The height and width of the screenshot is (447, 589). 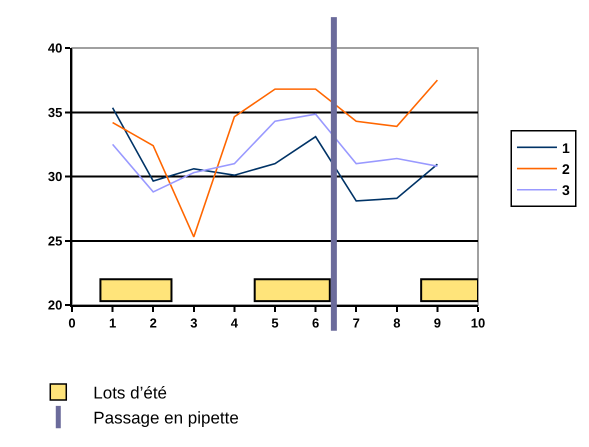 What do you see at coordinates (55, 305) in the screenshot?
I see `y-tick-label: 20` at bounding box center [55, 305].